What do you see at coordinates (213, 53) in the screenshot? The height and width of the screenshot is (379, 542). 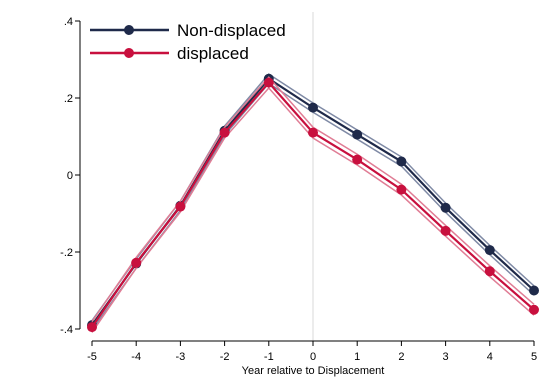 I see `legend-label: displaced` at bounding box center [213, 53].